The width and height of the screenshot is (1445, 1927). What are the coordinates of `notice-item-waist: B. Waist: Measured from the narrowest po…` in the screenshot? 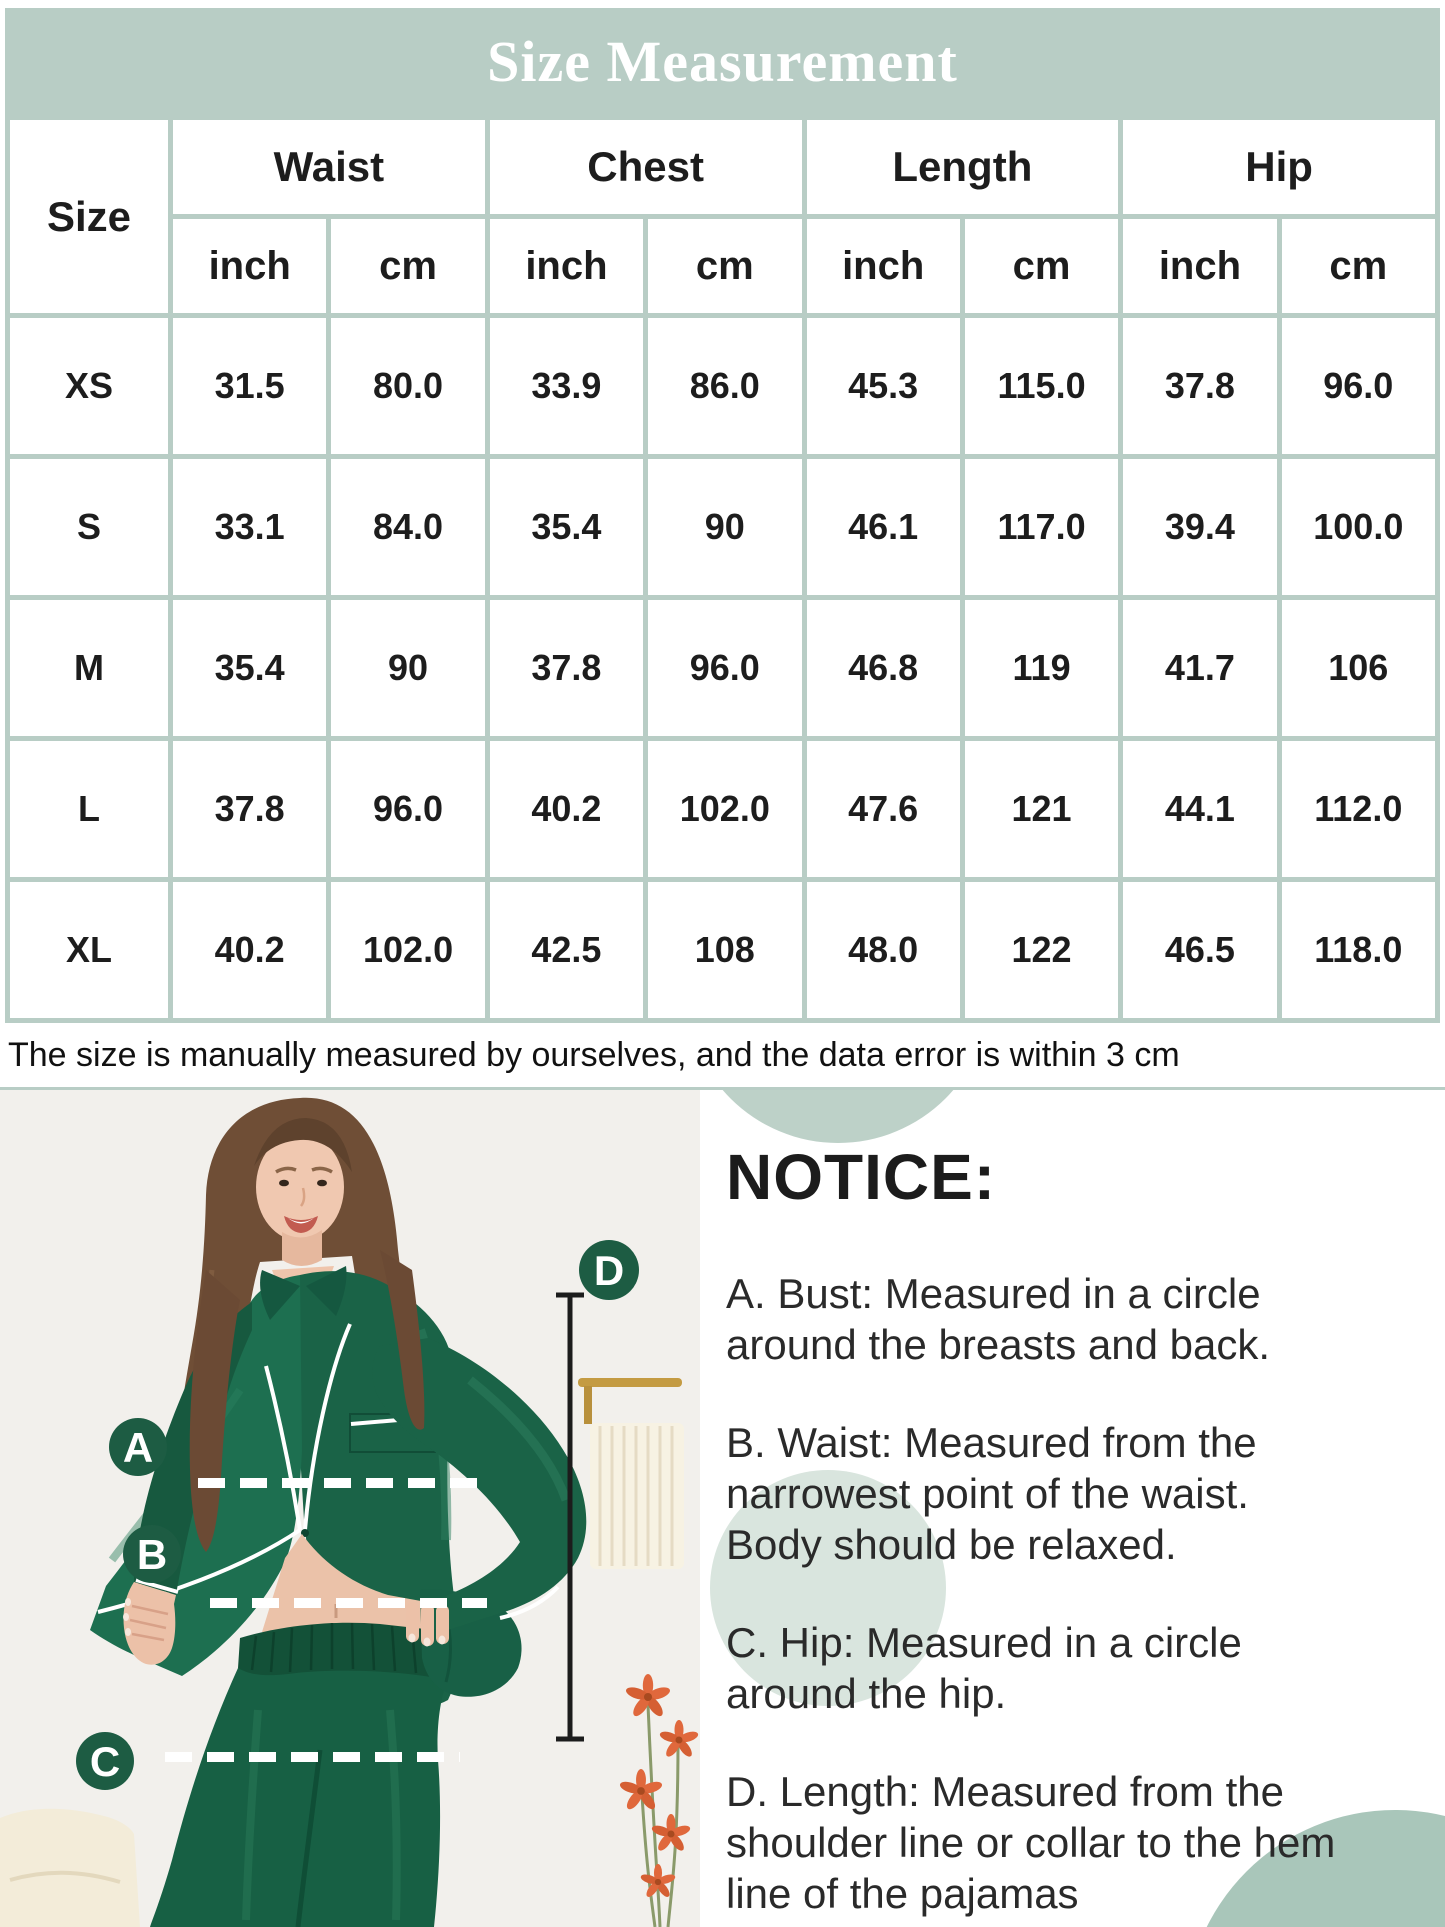 It's located at (1070, 1493).